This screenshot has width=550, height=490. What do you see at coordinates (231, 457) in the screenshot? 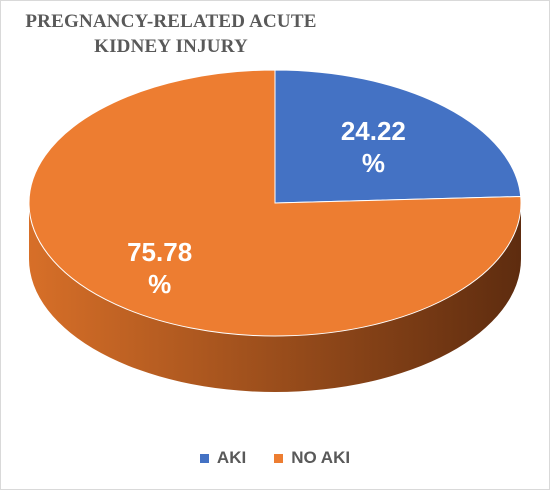
I see `legend-label-aki: AKI` at bounding box center [231, 457].